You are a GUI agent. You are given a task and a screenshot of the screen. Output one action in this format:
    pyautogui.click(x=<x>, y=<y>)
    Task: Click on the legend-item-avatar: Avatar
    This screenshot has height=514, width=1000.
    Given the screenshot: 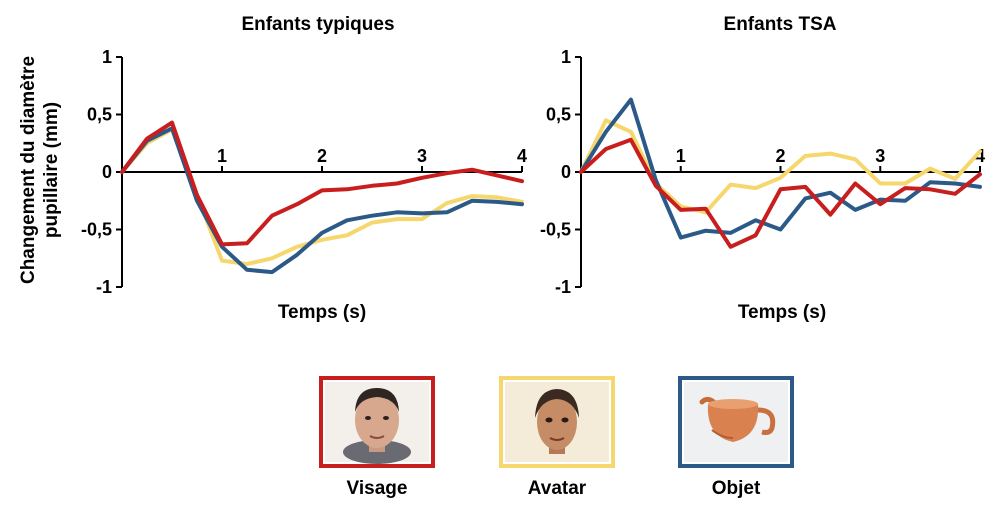 What is the action you would take?
    pyautogui.click(x=557, y=437)
    